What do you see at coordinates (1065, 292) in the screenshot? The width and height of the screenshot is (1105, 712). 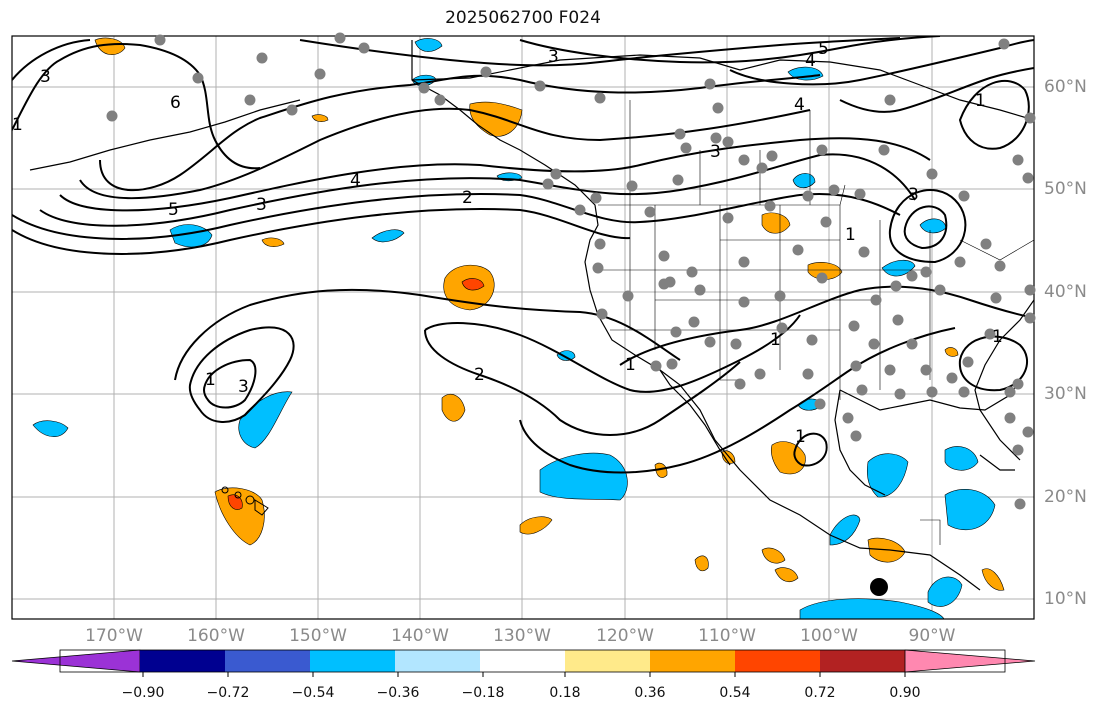 I see `lat-label: 40°N` at bounding box center [1065, 292].